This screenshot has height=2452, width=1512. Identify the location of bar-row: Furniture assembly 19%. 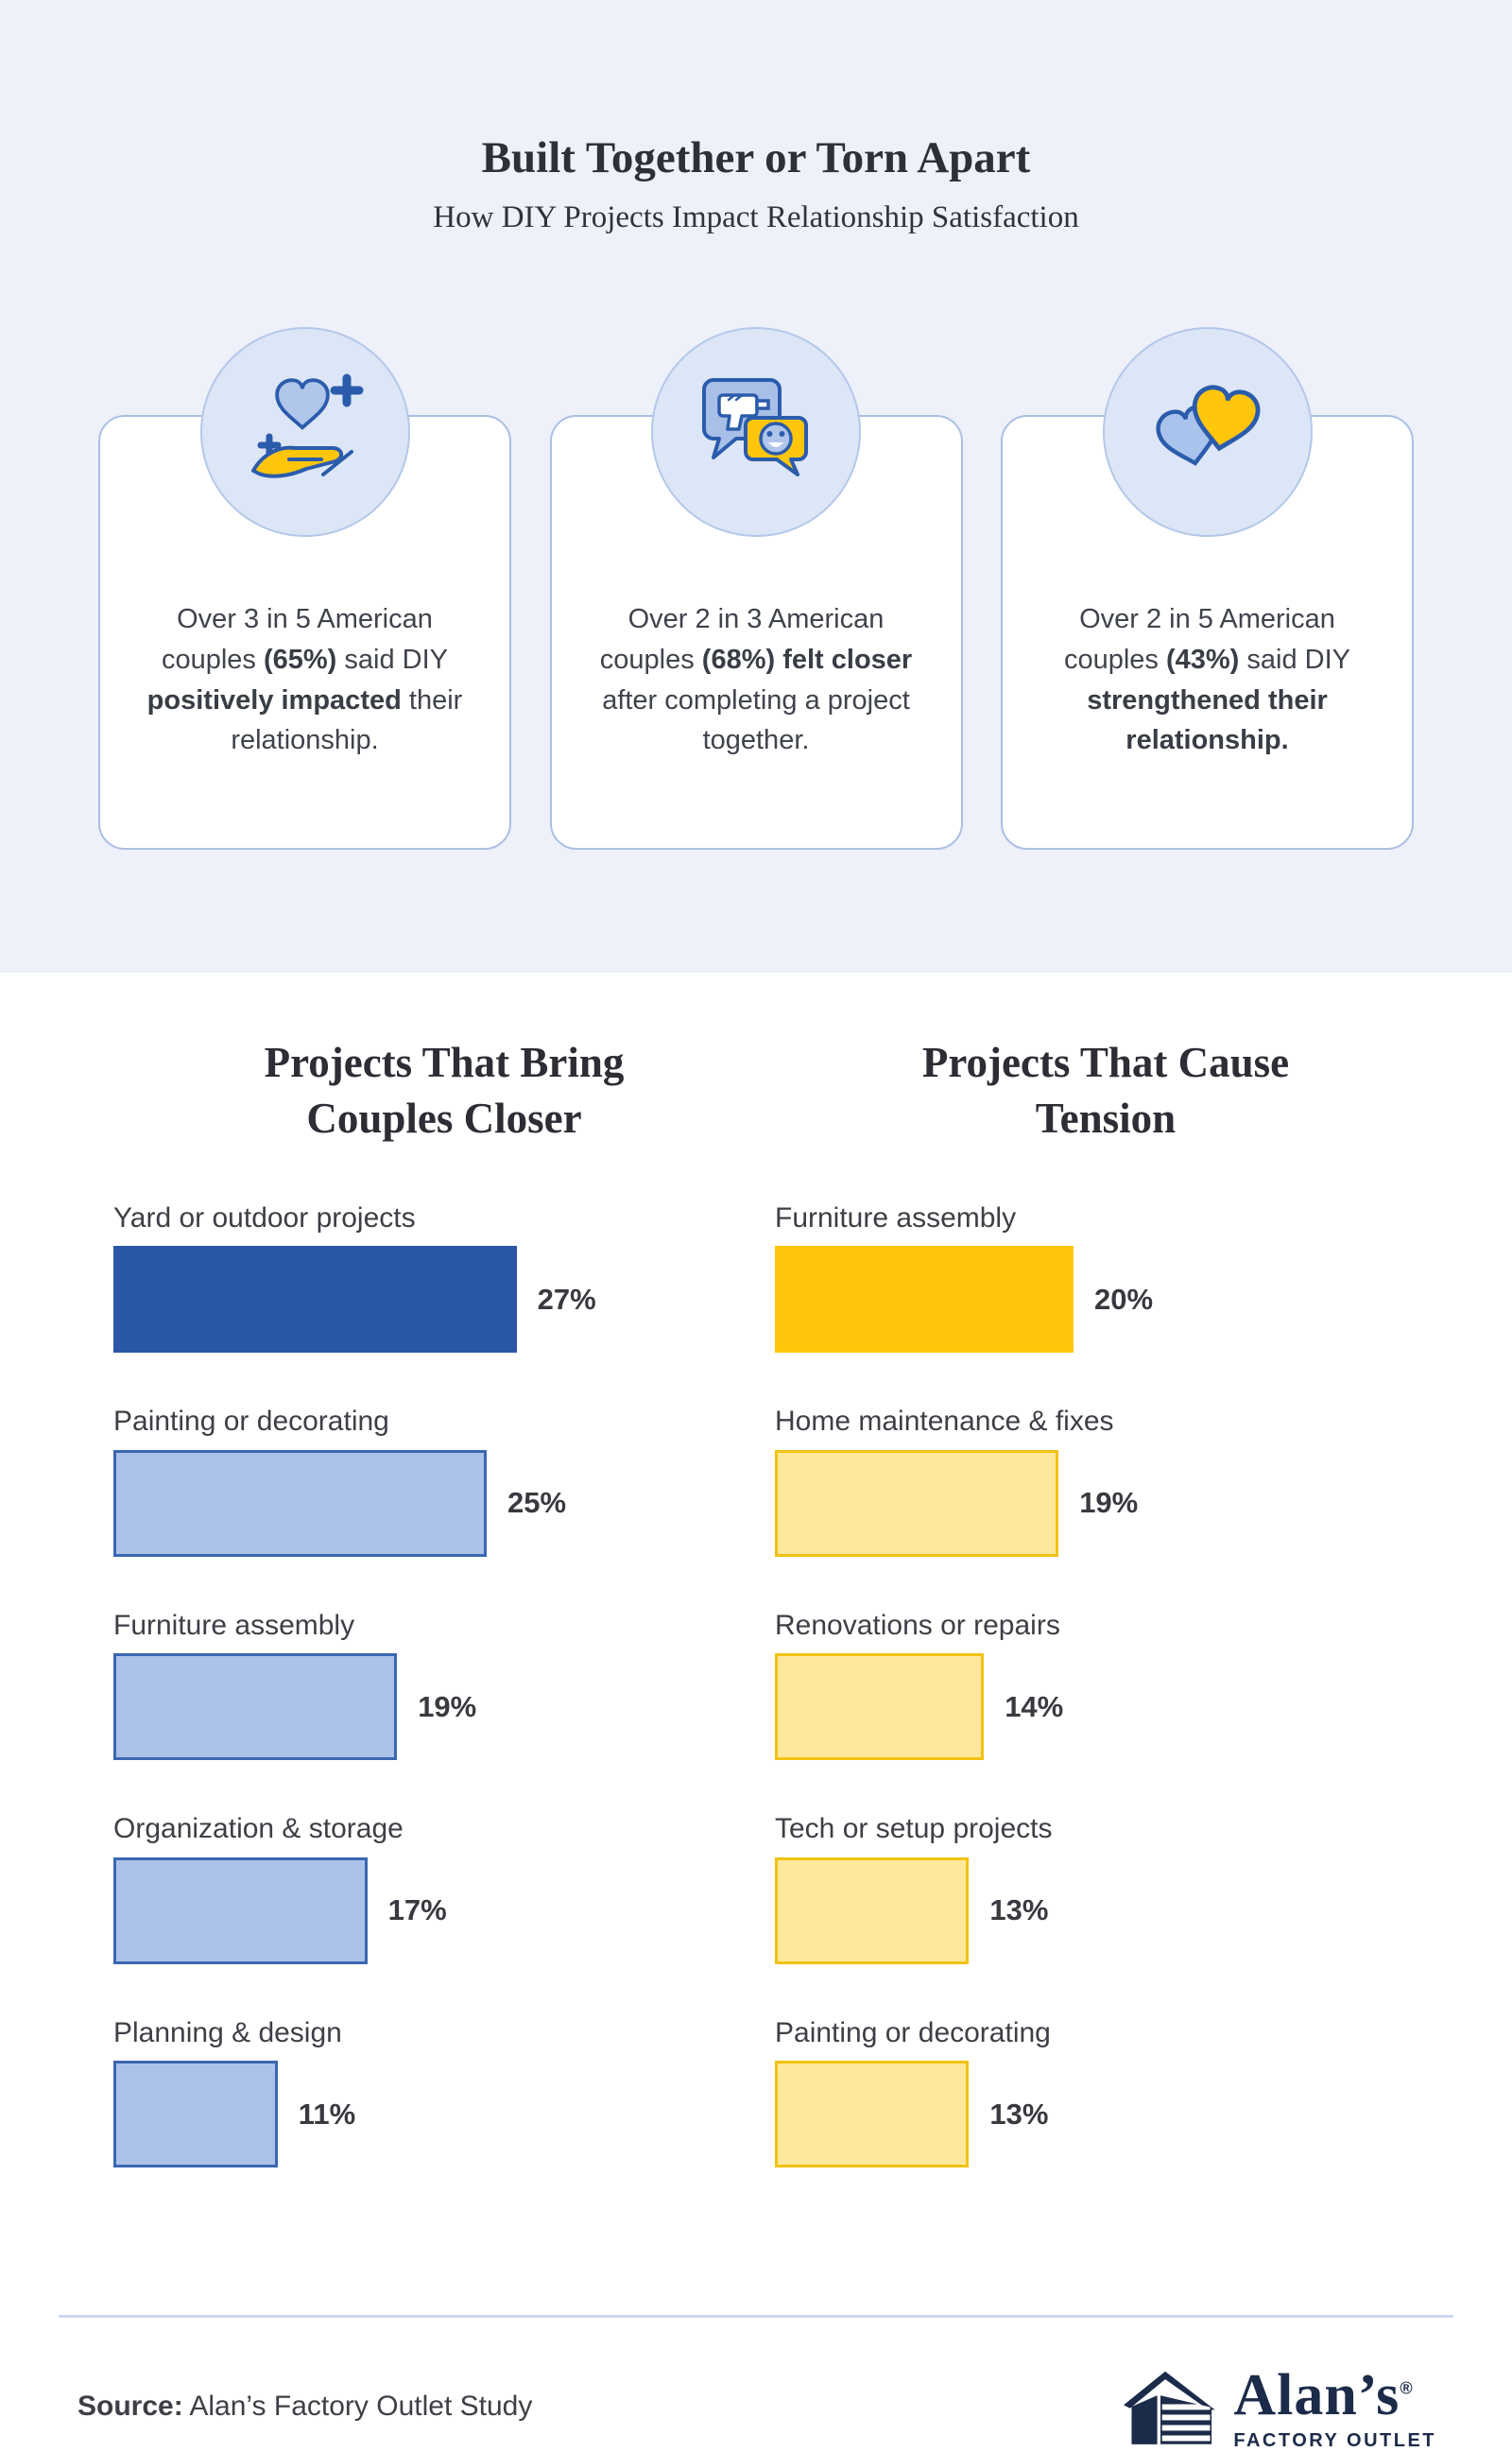
(444, 1685).